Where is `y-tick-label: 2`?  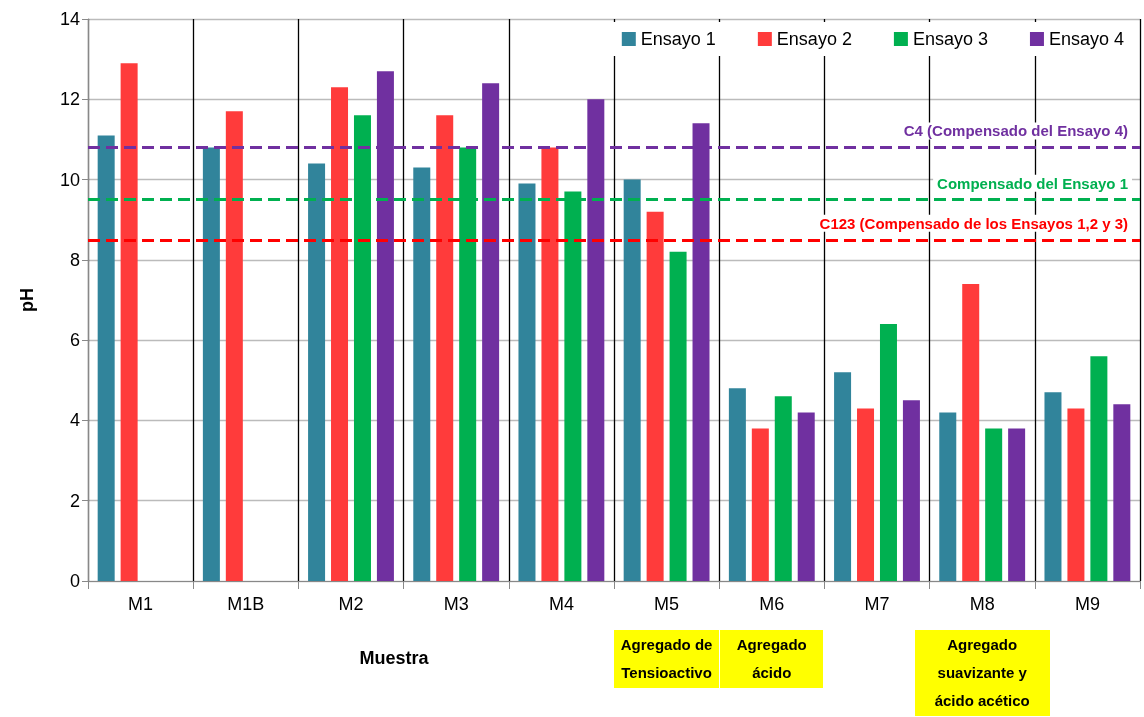
y-tick-label: 2 is located at coordinates (74, 500).